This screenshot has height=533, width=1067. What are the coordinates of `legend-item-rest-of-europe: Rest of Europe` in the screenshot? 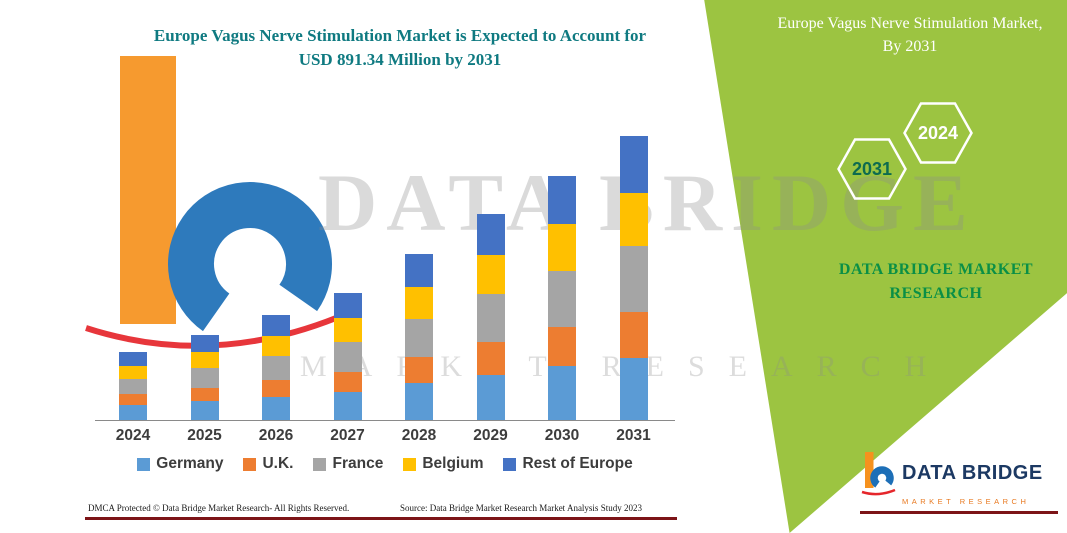 It's located at (568, 464).